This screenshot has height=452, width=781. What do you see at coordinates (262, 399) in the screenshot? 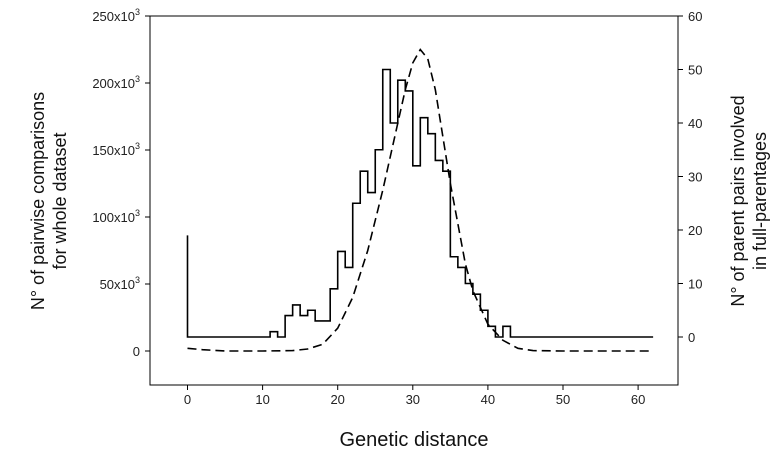
I see `x-tick-label: 10` at bounding box center [262, 399].